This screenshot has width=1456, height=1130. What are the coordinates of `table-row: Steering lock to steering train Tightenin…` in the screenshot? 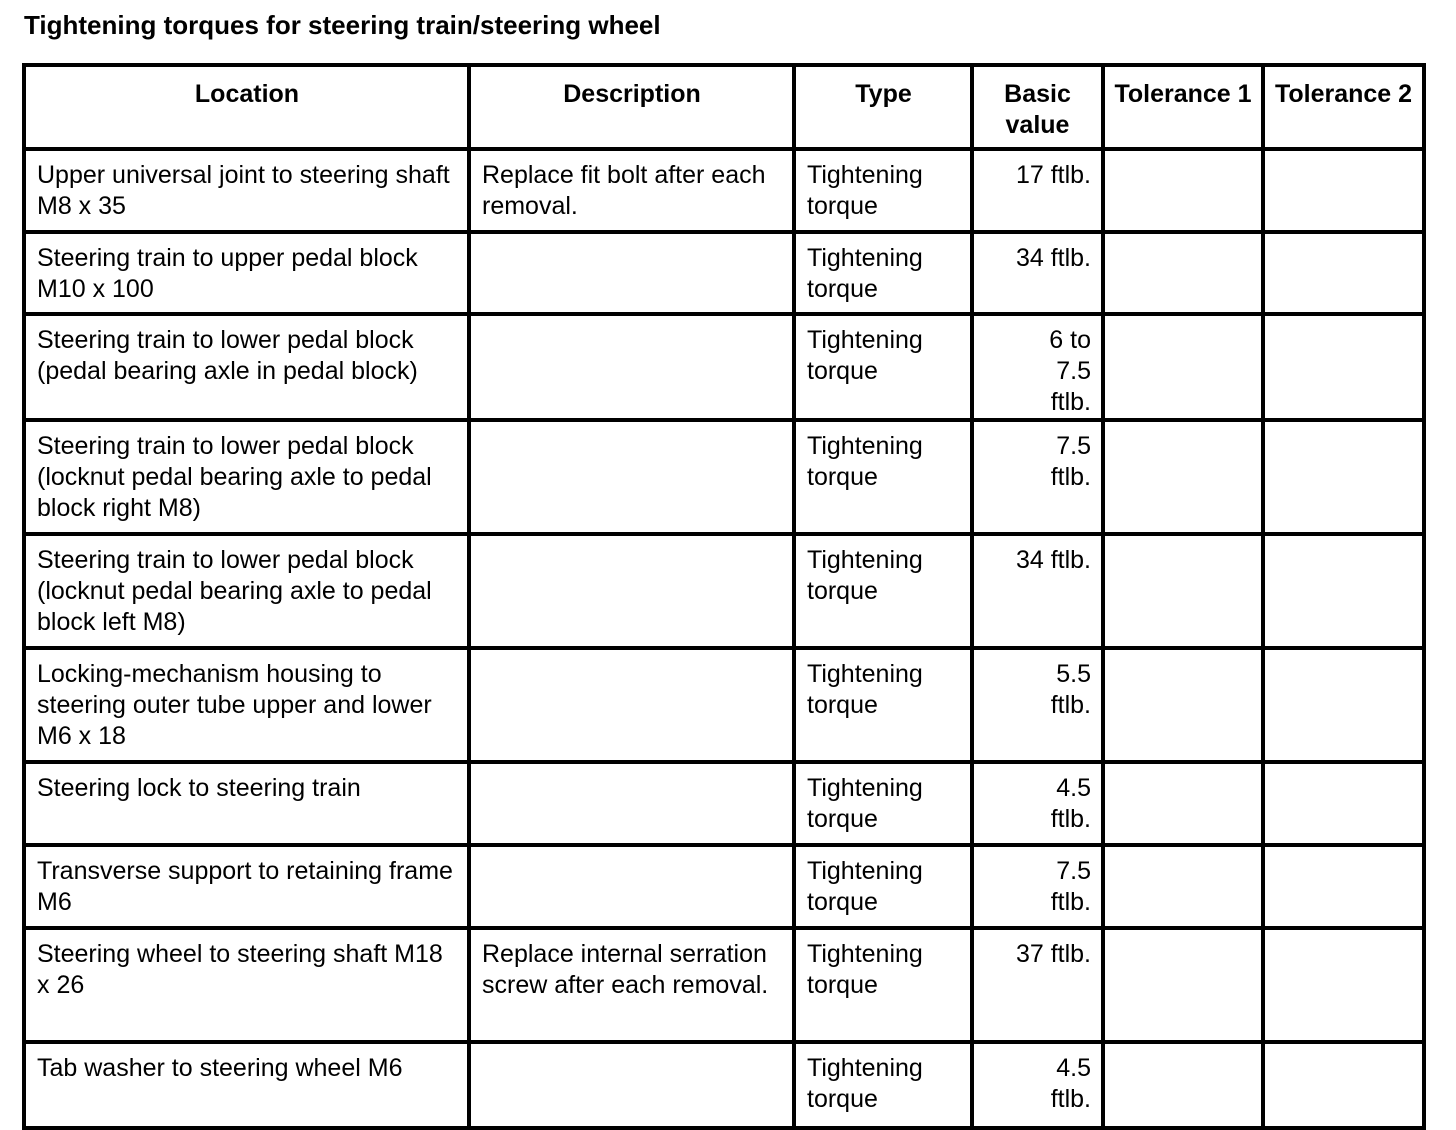 It's located at (724, 803).